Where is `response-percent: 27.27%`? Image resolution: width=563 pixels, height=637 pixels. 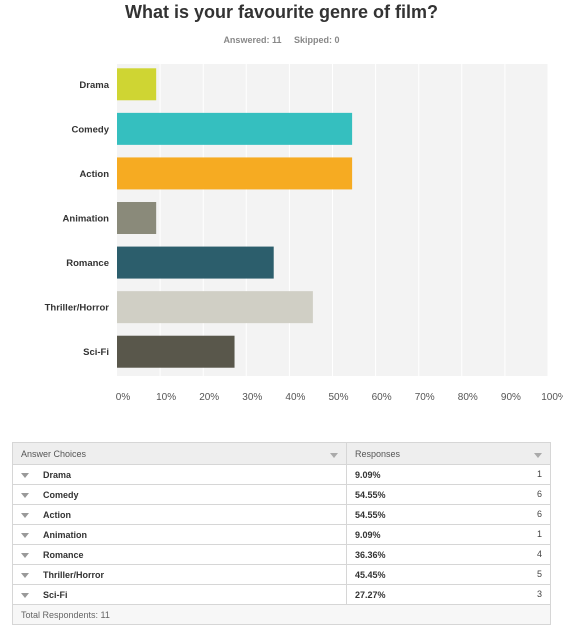 response-percent: 27.27% is located at coordinates (370, 594).